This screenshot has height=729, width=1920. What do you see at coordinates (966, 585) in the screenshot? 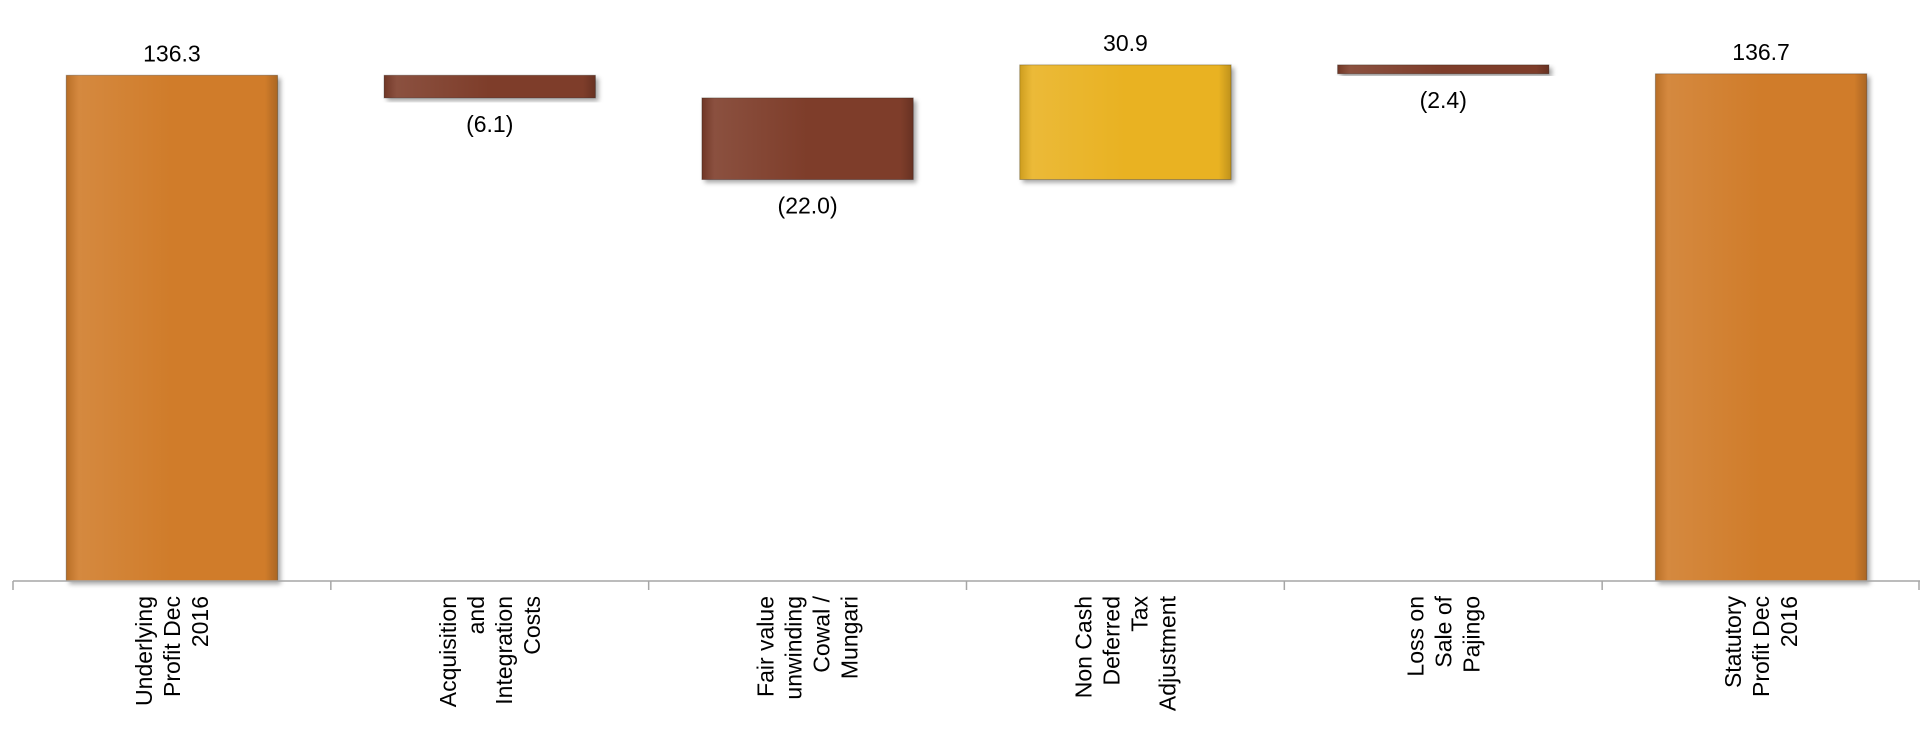
I see `x-axis` at bounding box center [966, 585].